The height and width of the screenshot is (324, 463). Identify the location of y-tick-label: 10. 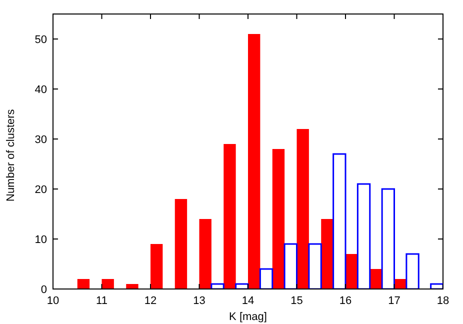
(40, 240).